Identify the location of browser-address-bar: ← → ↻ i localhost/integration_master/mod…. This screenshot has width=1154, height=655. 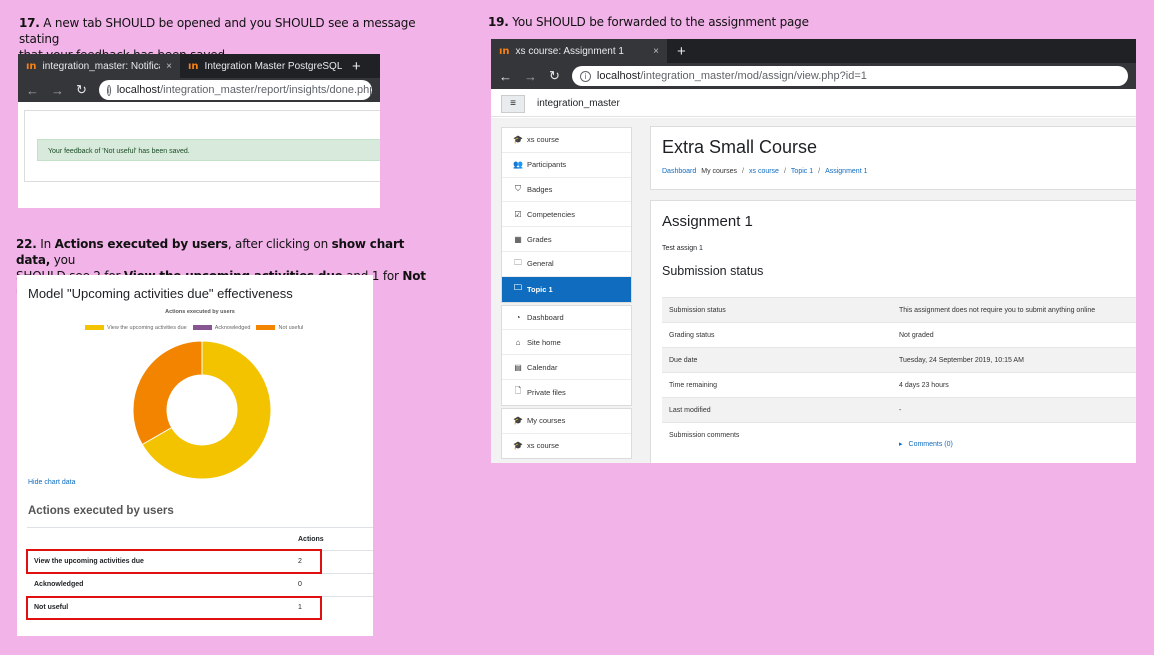
(813, 76).